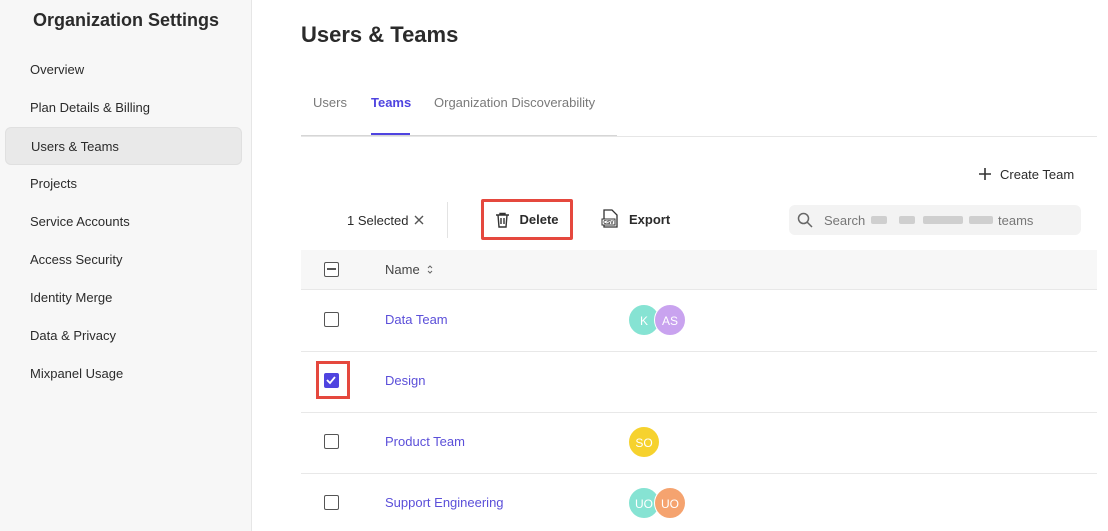 The image size is (1108, 531). Describe the element at coordinates (515, 102) in the screenshot. I see `tab: Organization Discoverability` at that location.